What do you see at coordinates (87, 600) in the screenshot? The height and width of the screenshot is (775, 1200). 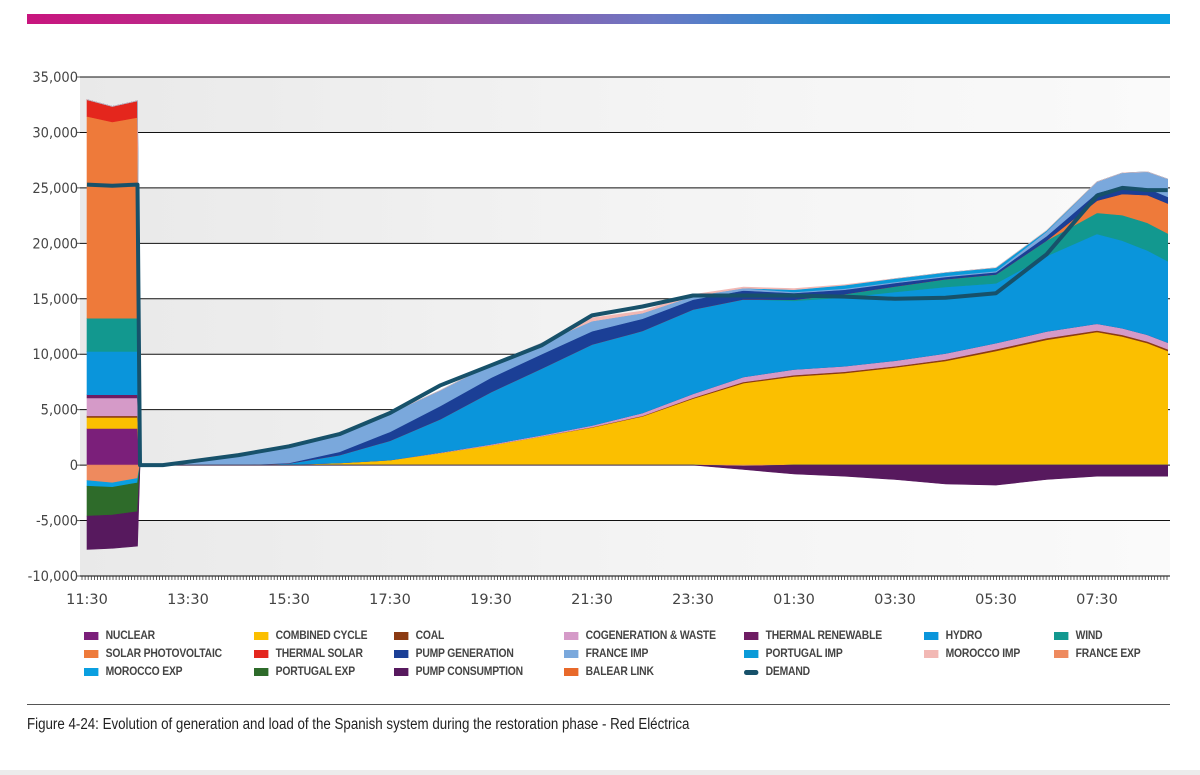 I see `x-tick-label: 11:30` at bounding box center [87, 600].